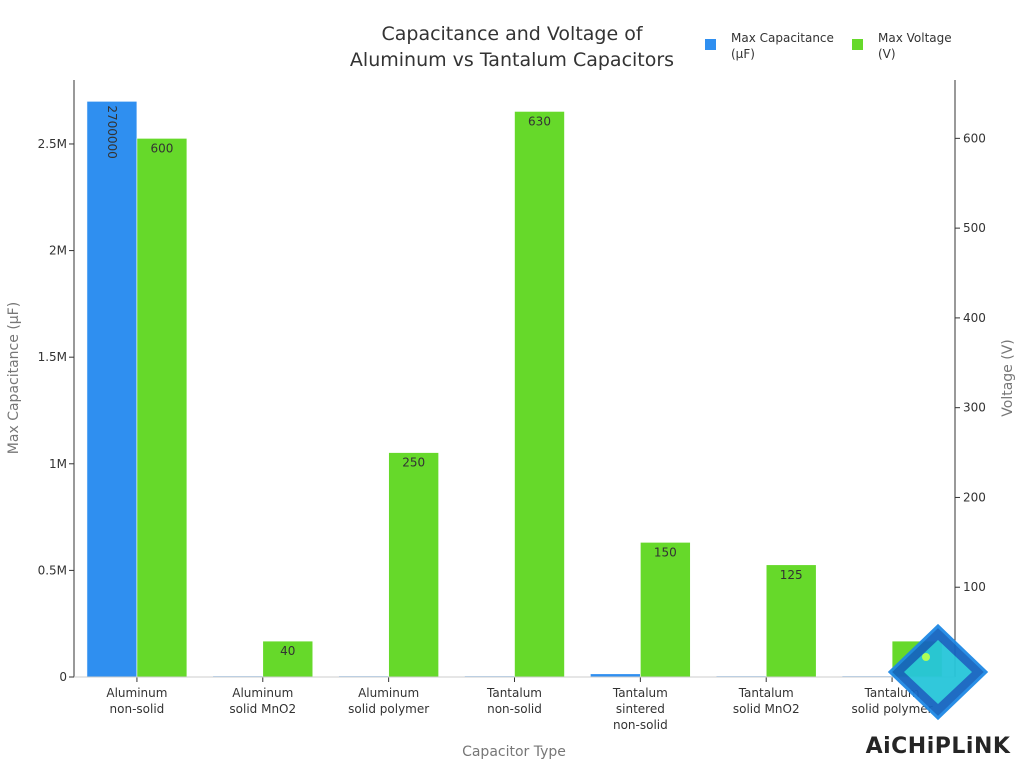 This screenshot has width=1024, height=768. What do you see at coordinates (640, 725) in the screenshot?
I see `x-tick-label-4-2: non-solid` at bounding box center [640, 725].